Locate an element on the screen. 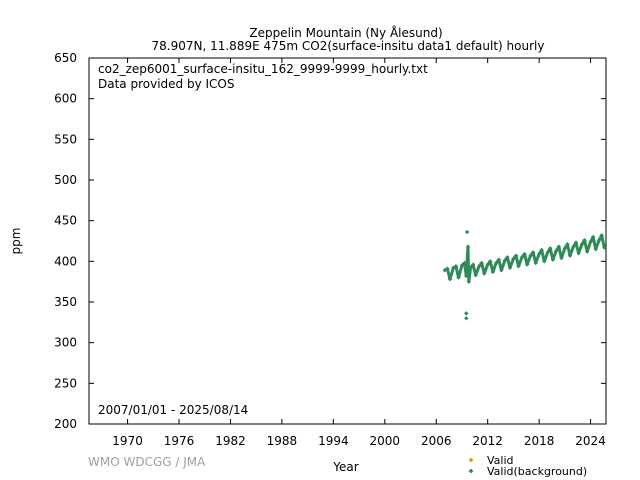  data-points is located at coordinates (524, 275).